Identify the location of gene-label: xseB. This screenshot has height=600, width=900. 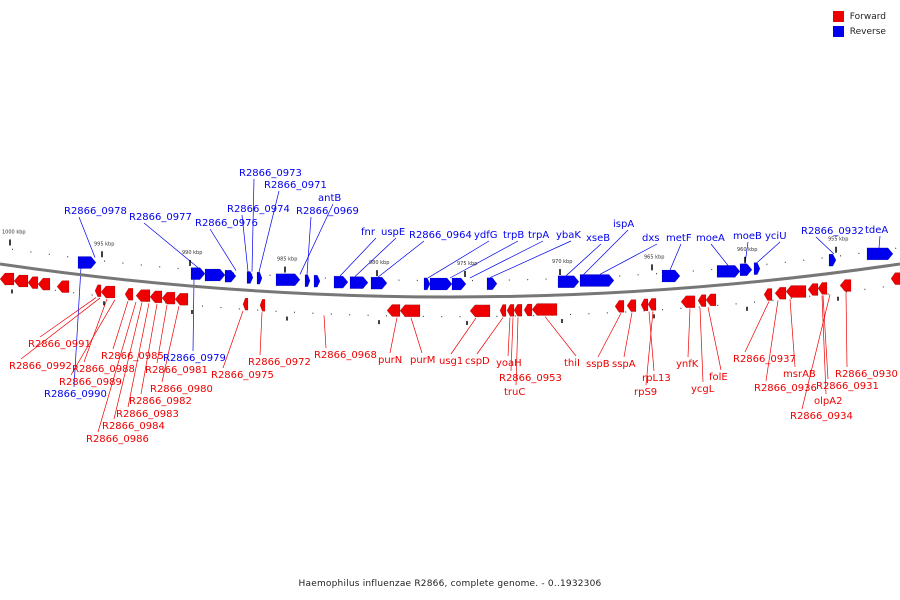
(598, 238).